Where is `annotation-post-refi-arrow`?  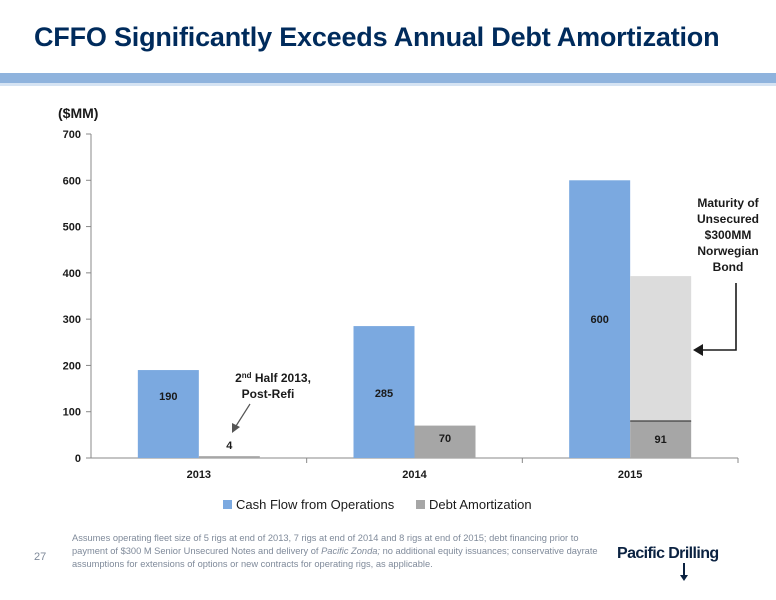 annotation-post-refi-arrow is located at coordinates (243, 415).